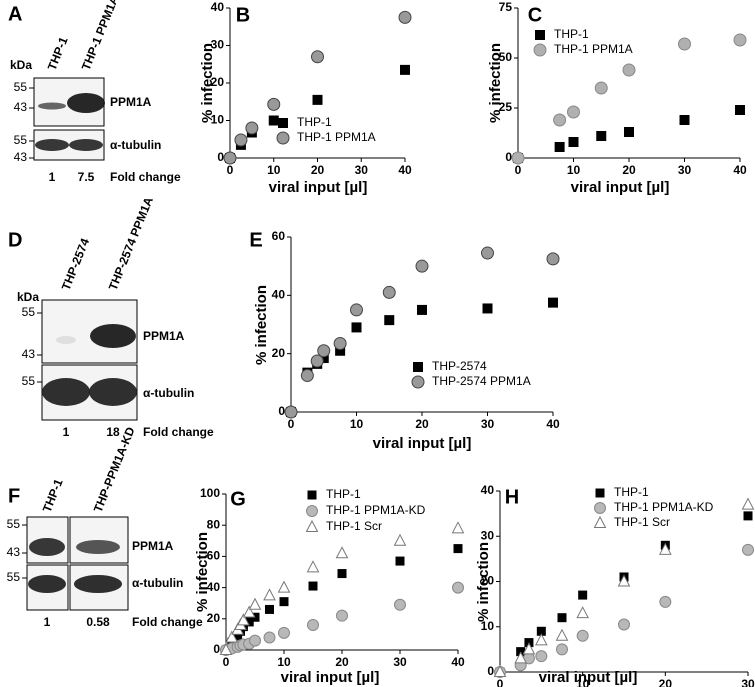 This screenshot has height=687, width=755. Describe the element at coordinates (21, 107) in the screenshot. I see `marker-label: 43` at that location.